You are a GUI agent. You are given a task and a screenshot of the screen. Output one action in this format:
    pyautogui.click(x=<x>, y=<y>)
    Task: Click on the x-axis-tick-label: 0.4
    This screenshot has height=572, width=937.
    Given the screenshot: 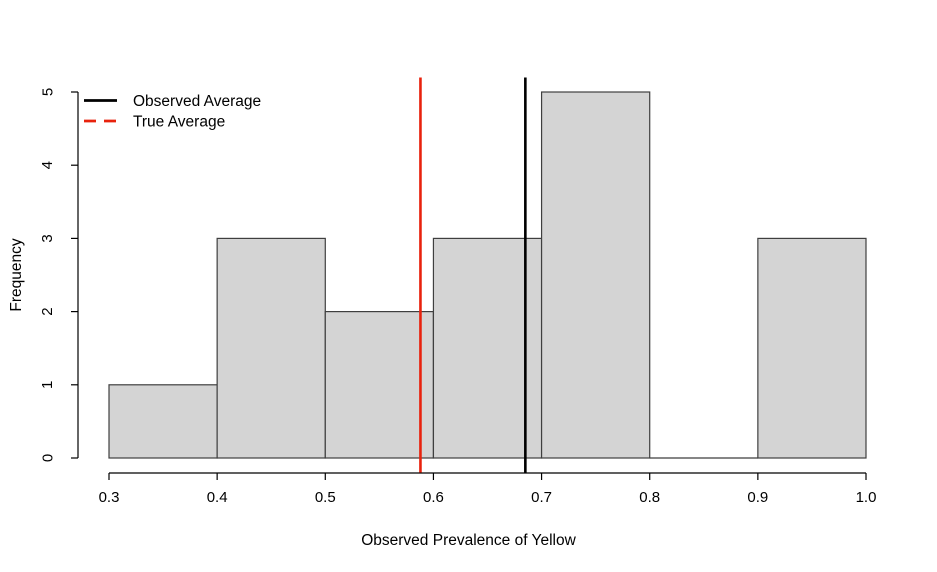 What is the action you would take?
    pyautogui.click(x=217, y=497)
    